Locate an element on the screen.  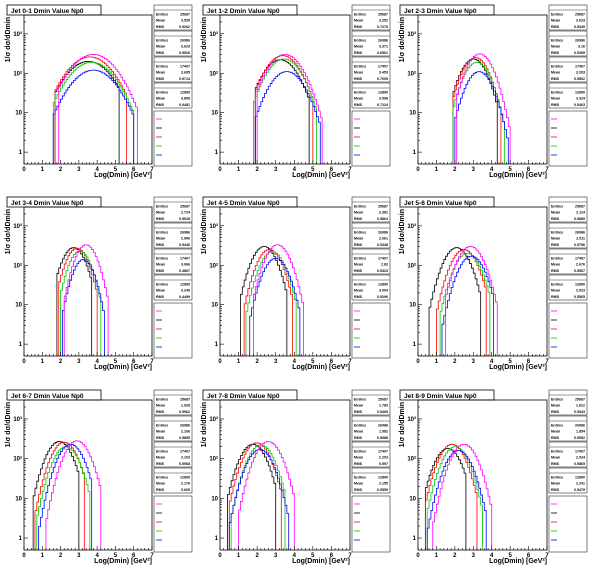
stats-value: 0.9526 is located at coordinates (184, 53).